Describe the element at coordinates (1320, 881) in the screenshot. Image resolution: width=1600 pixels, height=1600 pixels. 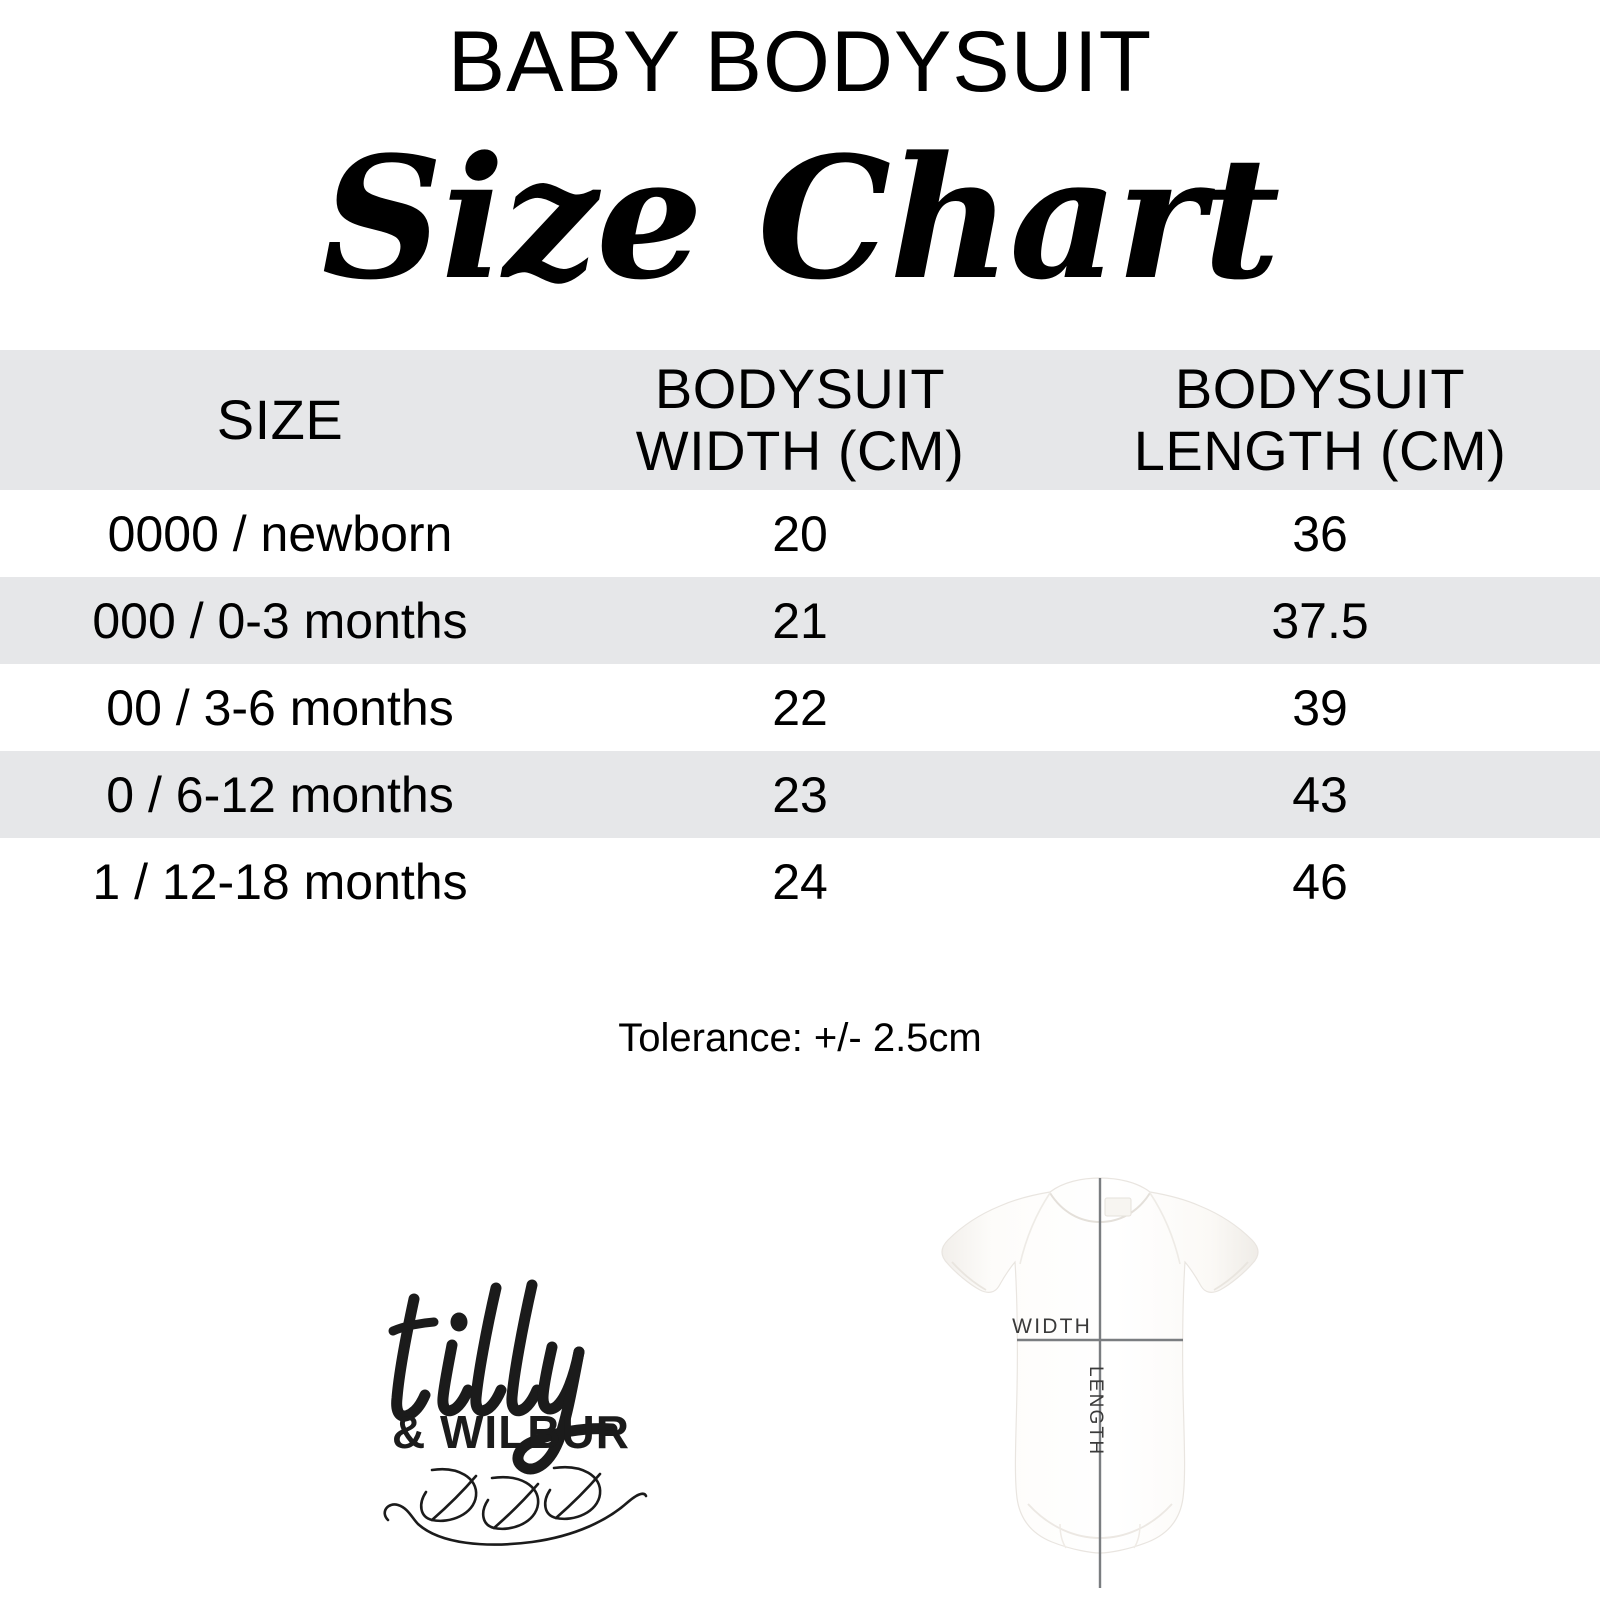
I see `cell-length: 46` at that location.